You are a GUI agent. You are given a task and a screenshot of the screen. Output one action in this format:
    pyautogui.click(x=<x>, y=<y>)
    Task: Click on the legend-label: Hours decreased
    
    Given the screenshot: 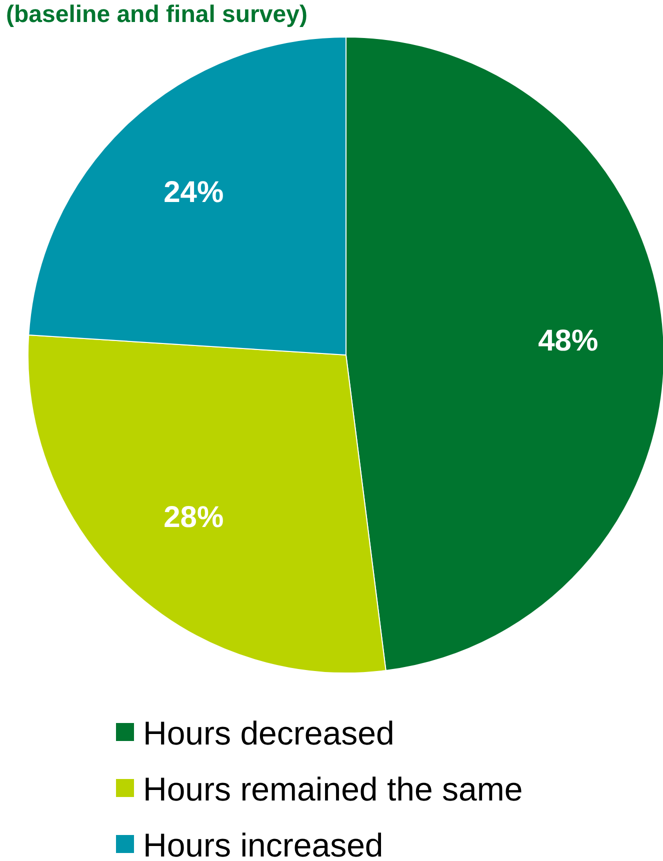 What is the action you would take?
    pyautogui.click(x=268, y=733)
    